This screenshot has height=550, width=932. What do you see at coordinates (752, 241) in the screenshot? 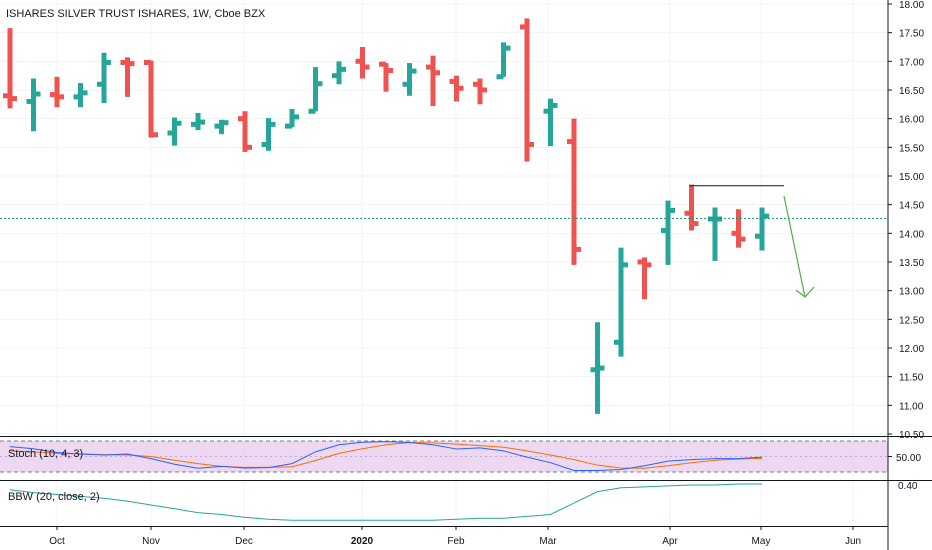
I see `drawing-annotations` at bounding box center [752, 241].